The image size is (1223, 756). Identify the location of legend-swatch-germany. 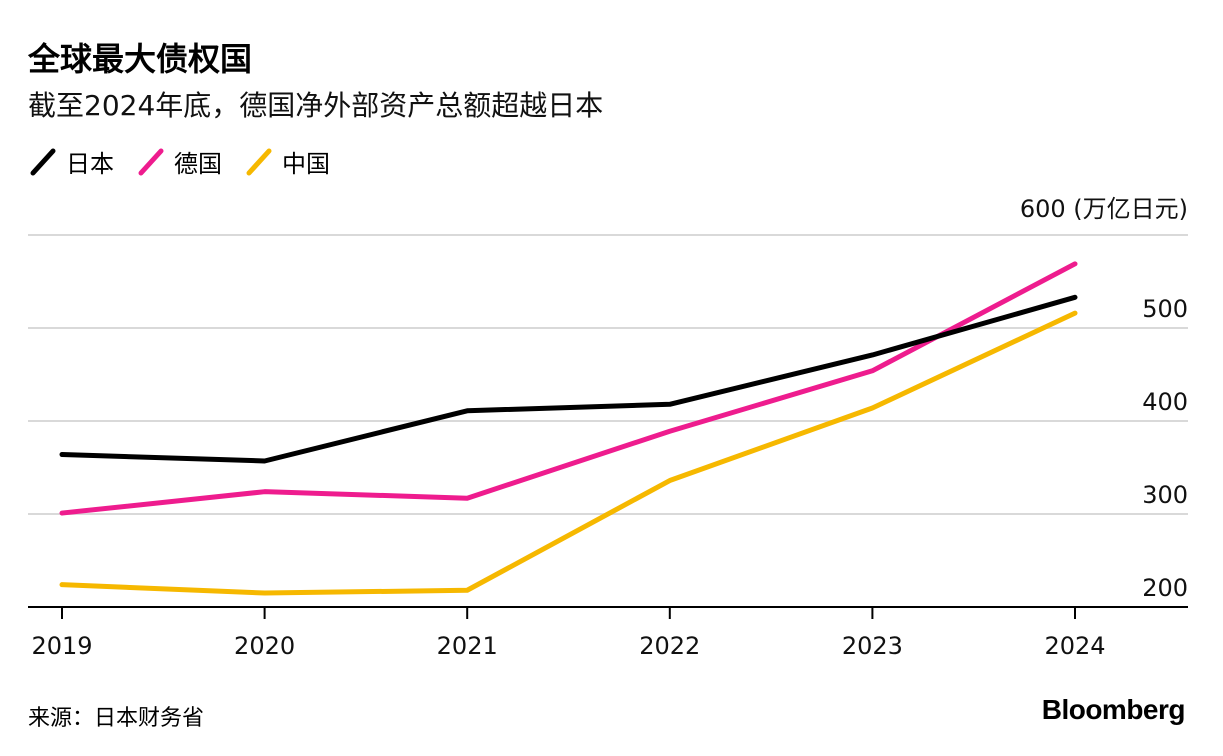
(151, 161).